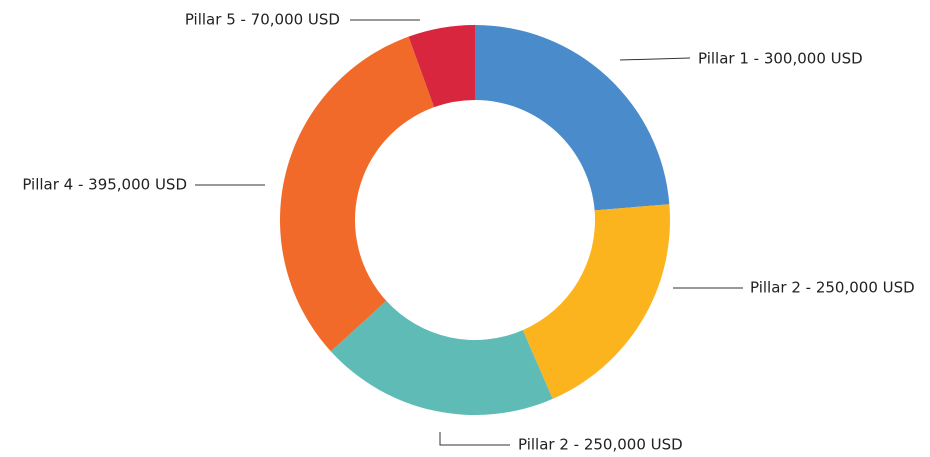 The width and height of the screenshot is (930, 457). I want to click on slice-label: Pillar 4 - 395,000 USD, so click(104, 185).